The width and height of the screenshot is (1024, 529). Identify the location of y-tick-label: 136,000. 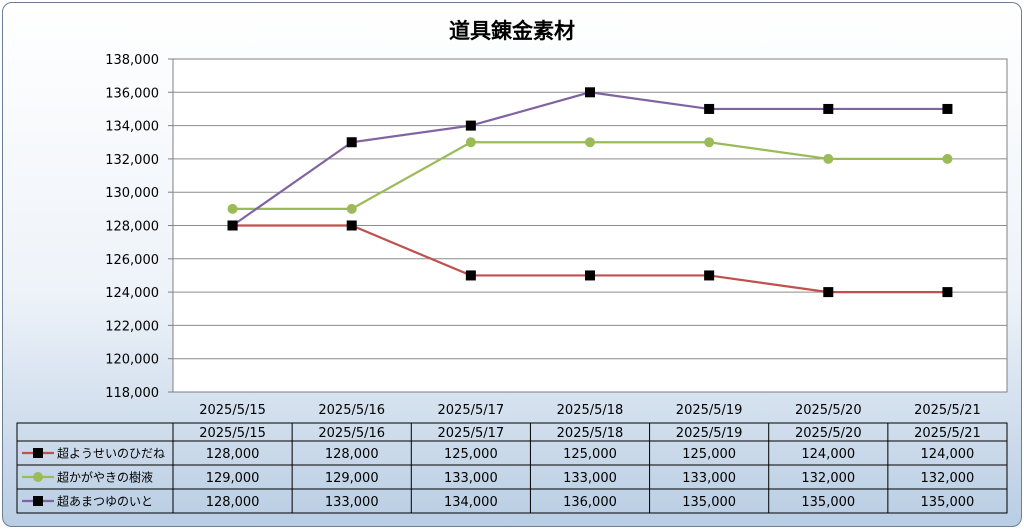
(132, 93).